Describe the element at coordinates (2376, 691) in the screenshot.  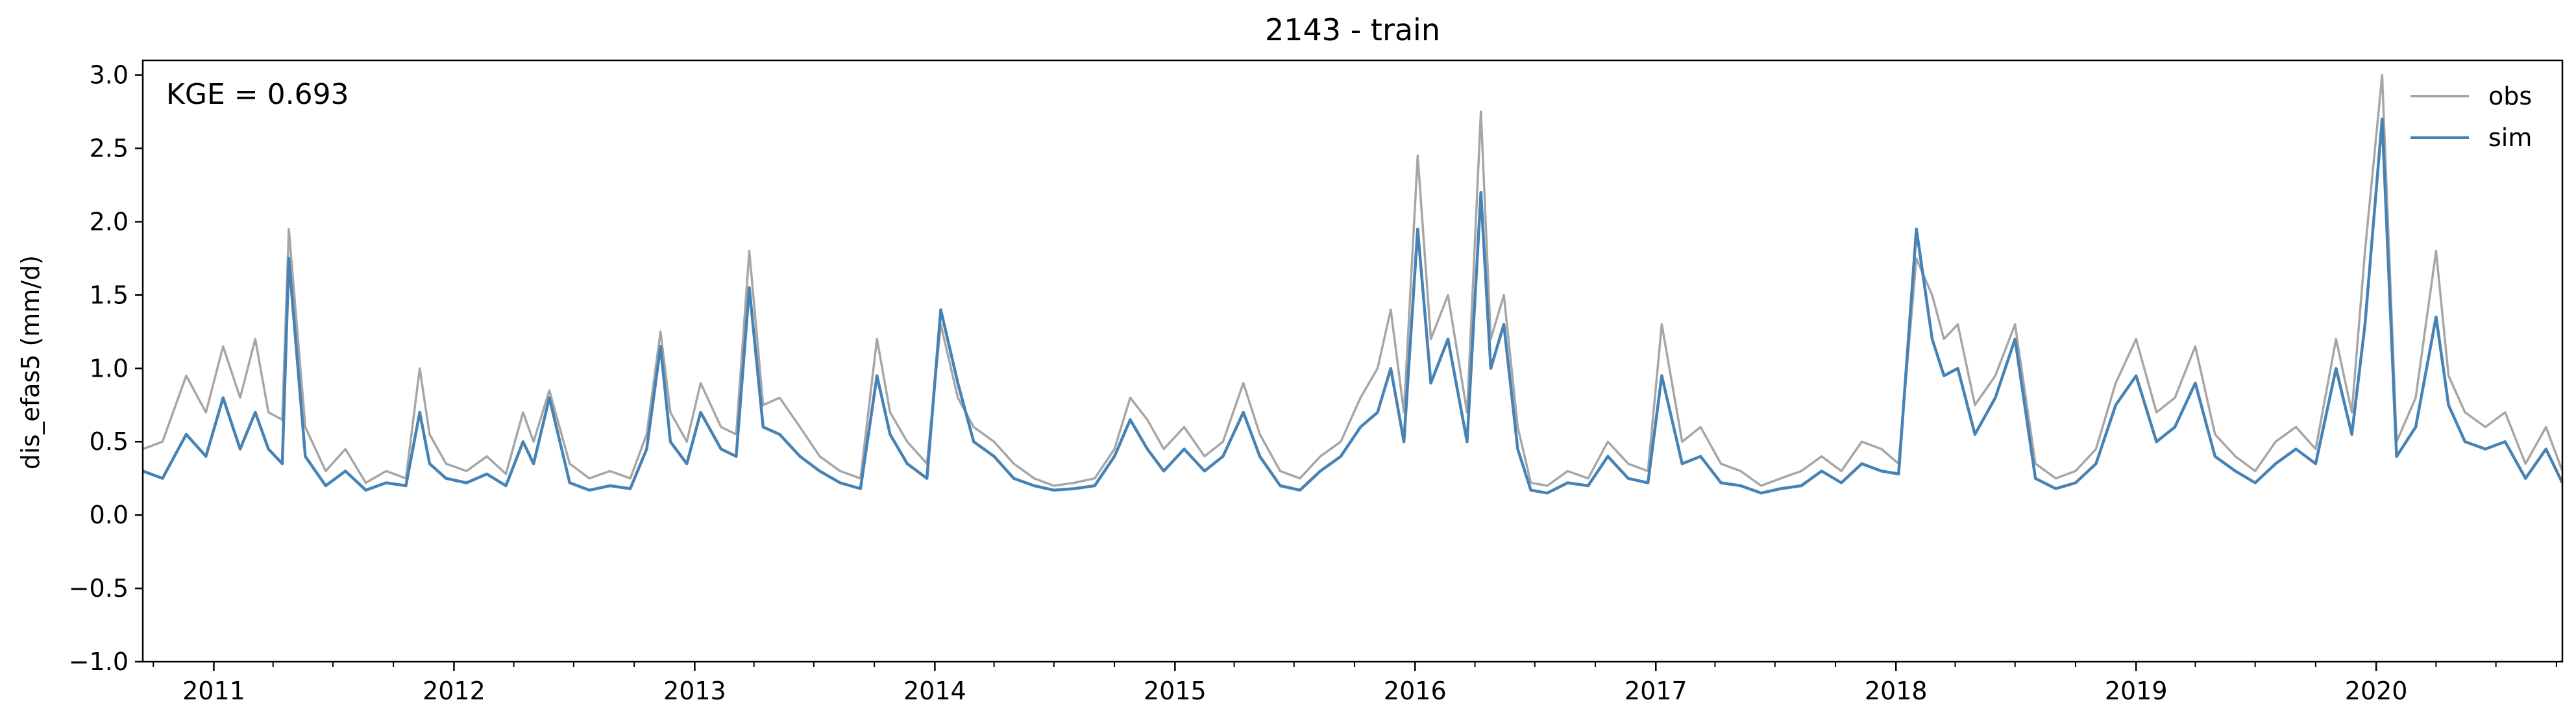
I see `x-tick-label: 2020` at that location.